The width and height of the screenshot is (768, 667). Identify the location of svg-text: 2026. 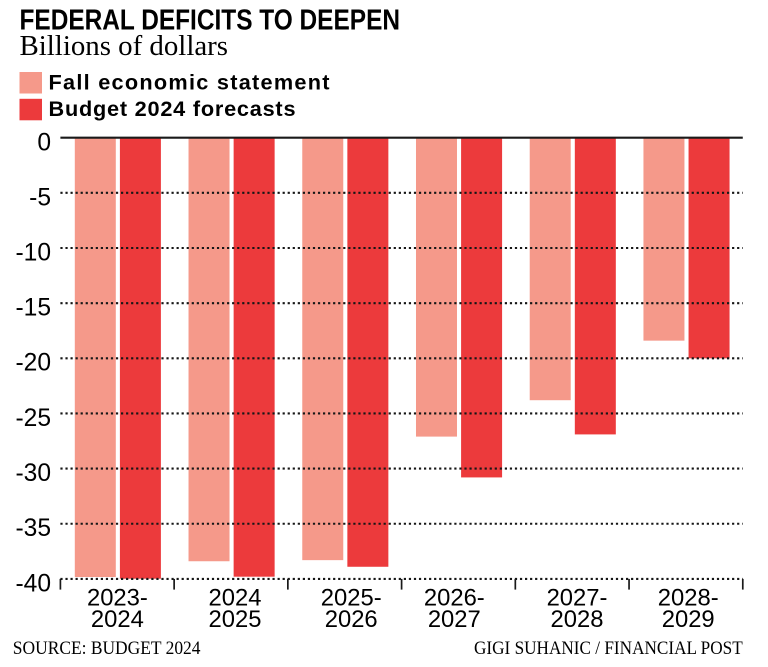
(351, 619).